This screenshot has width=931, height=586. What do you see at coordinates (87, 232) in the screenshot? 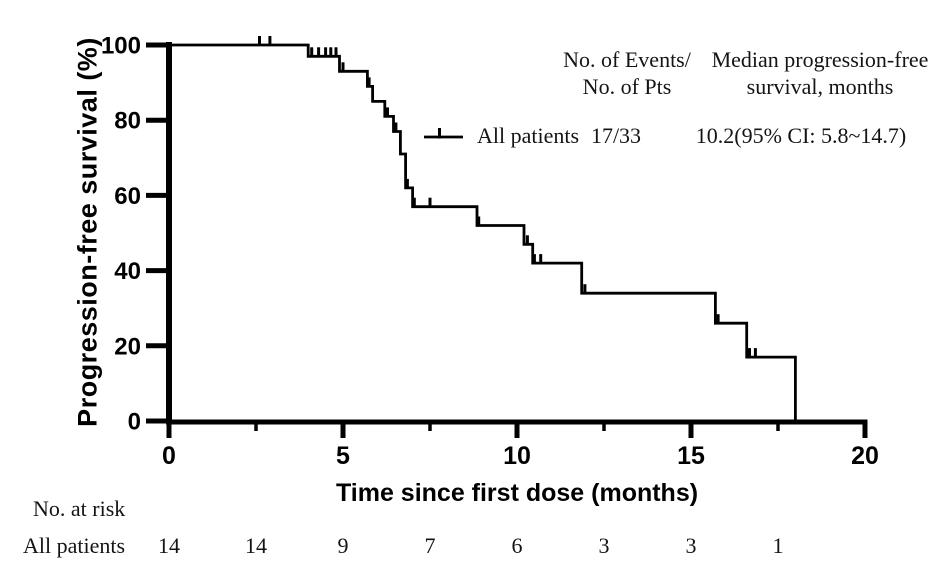
I see `y-axis-title: Progression-free survival (%)` at bounding box center [87, 232].